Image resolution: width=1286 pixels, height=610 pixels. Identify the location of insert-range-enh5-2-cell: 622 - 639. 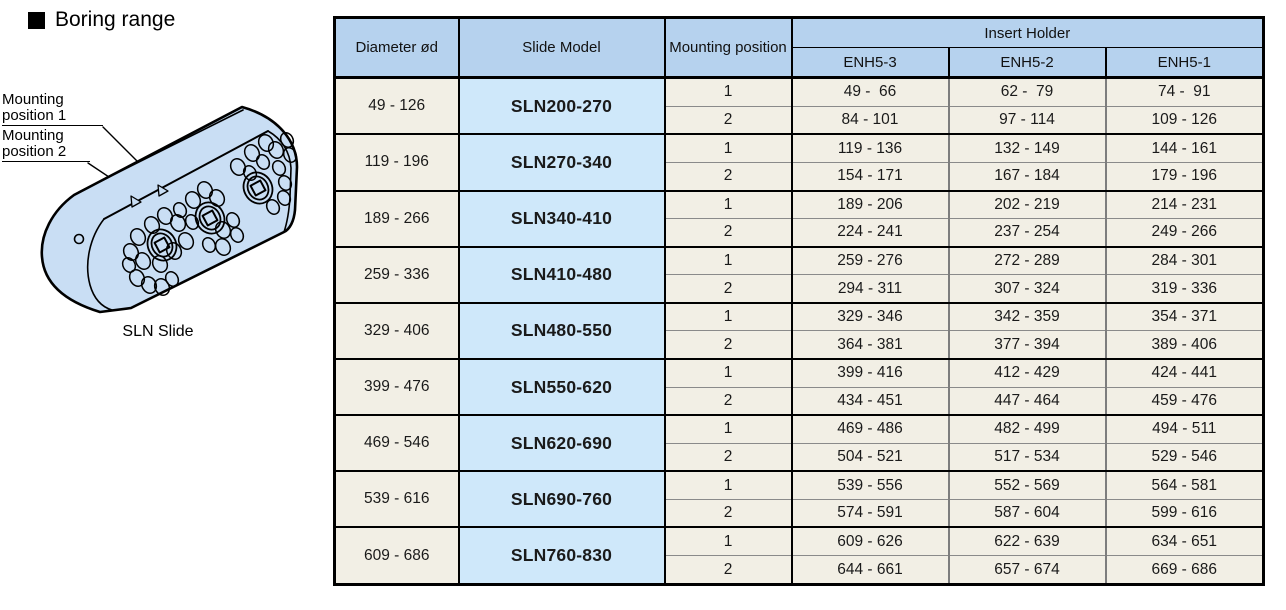
(1026, 542).